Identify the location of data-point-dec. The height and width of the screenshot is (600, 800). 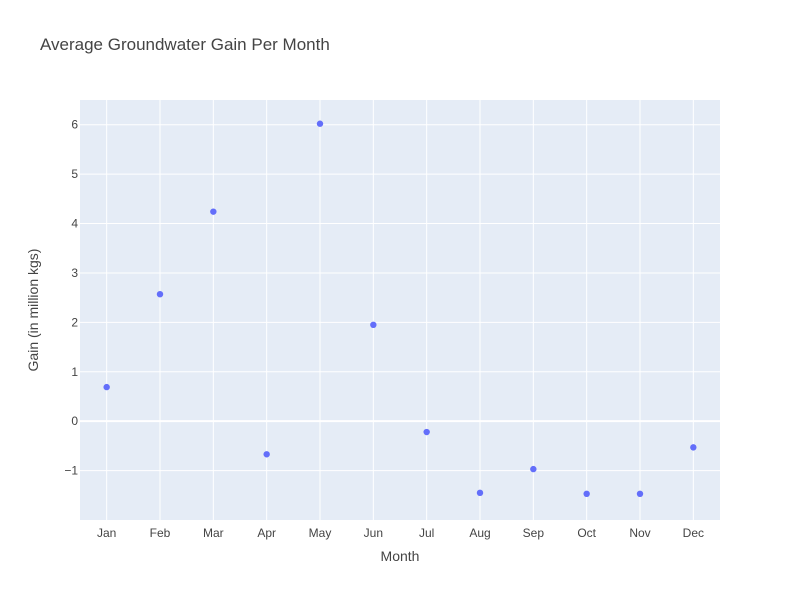
(693, 447).